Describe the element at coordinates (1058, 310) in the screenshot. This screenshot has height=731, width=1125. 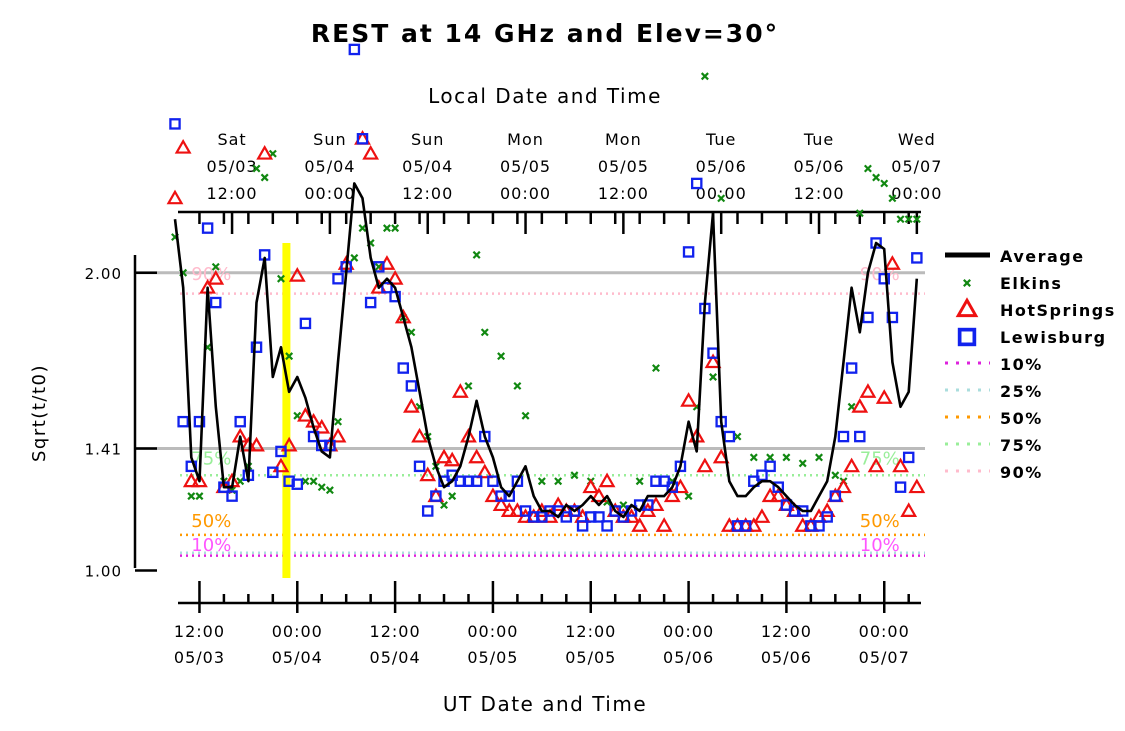
I see `legend-label: HotSprings` at that location.